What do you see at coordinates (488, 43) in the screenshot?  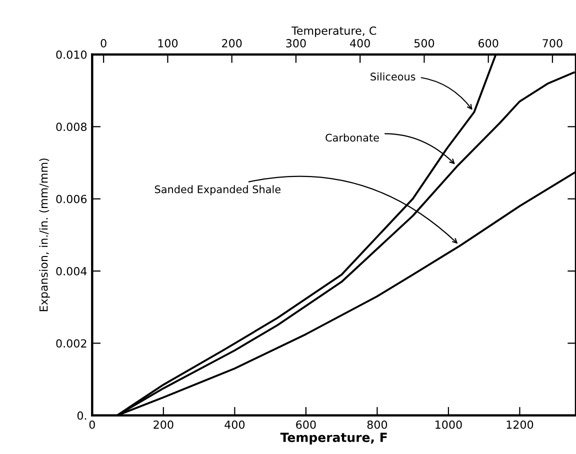 I see `x2-tick-label: 600` at bounding box center [488, 43].